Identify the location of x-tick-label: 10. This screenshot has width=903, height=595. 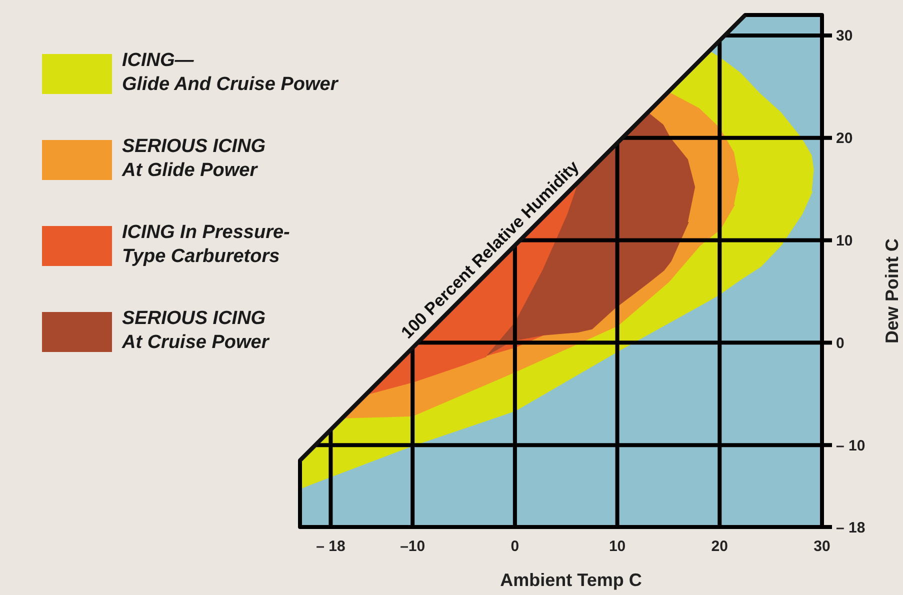
(617, 546).